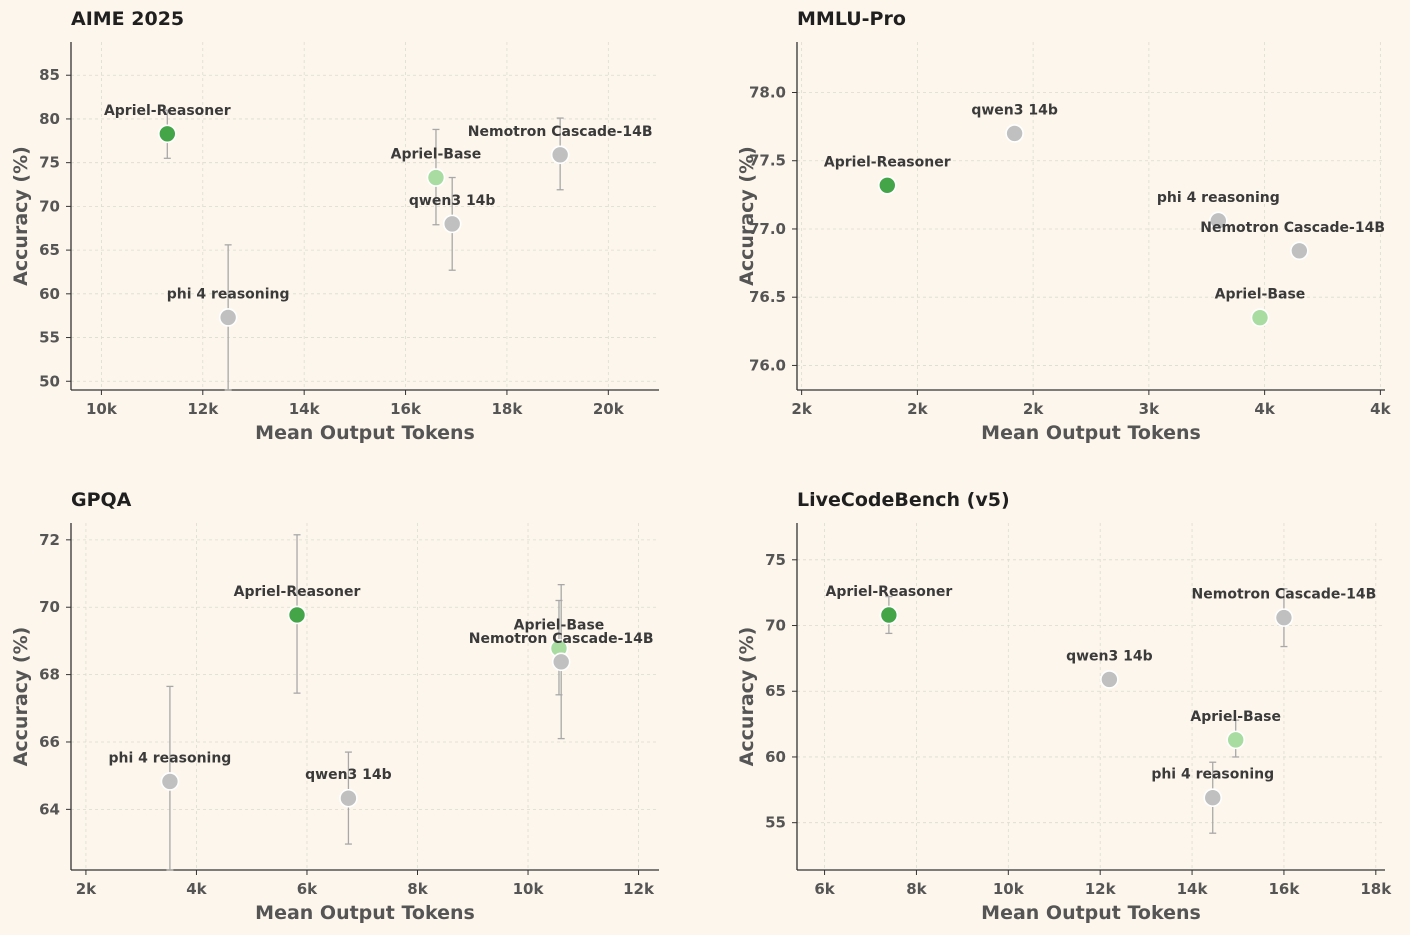 The image size is (1410, 935). I want to click on y-tick-label: 72, so click(49, 540).